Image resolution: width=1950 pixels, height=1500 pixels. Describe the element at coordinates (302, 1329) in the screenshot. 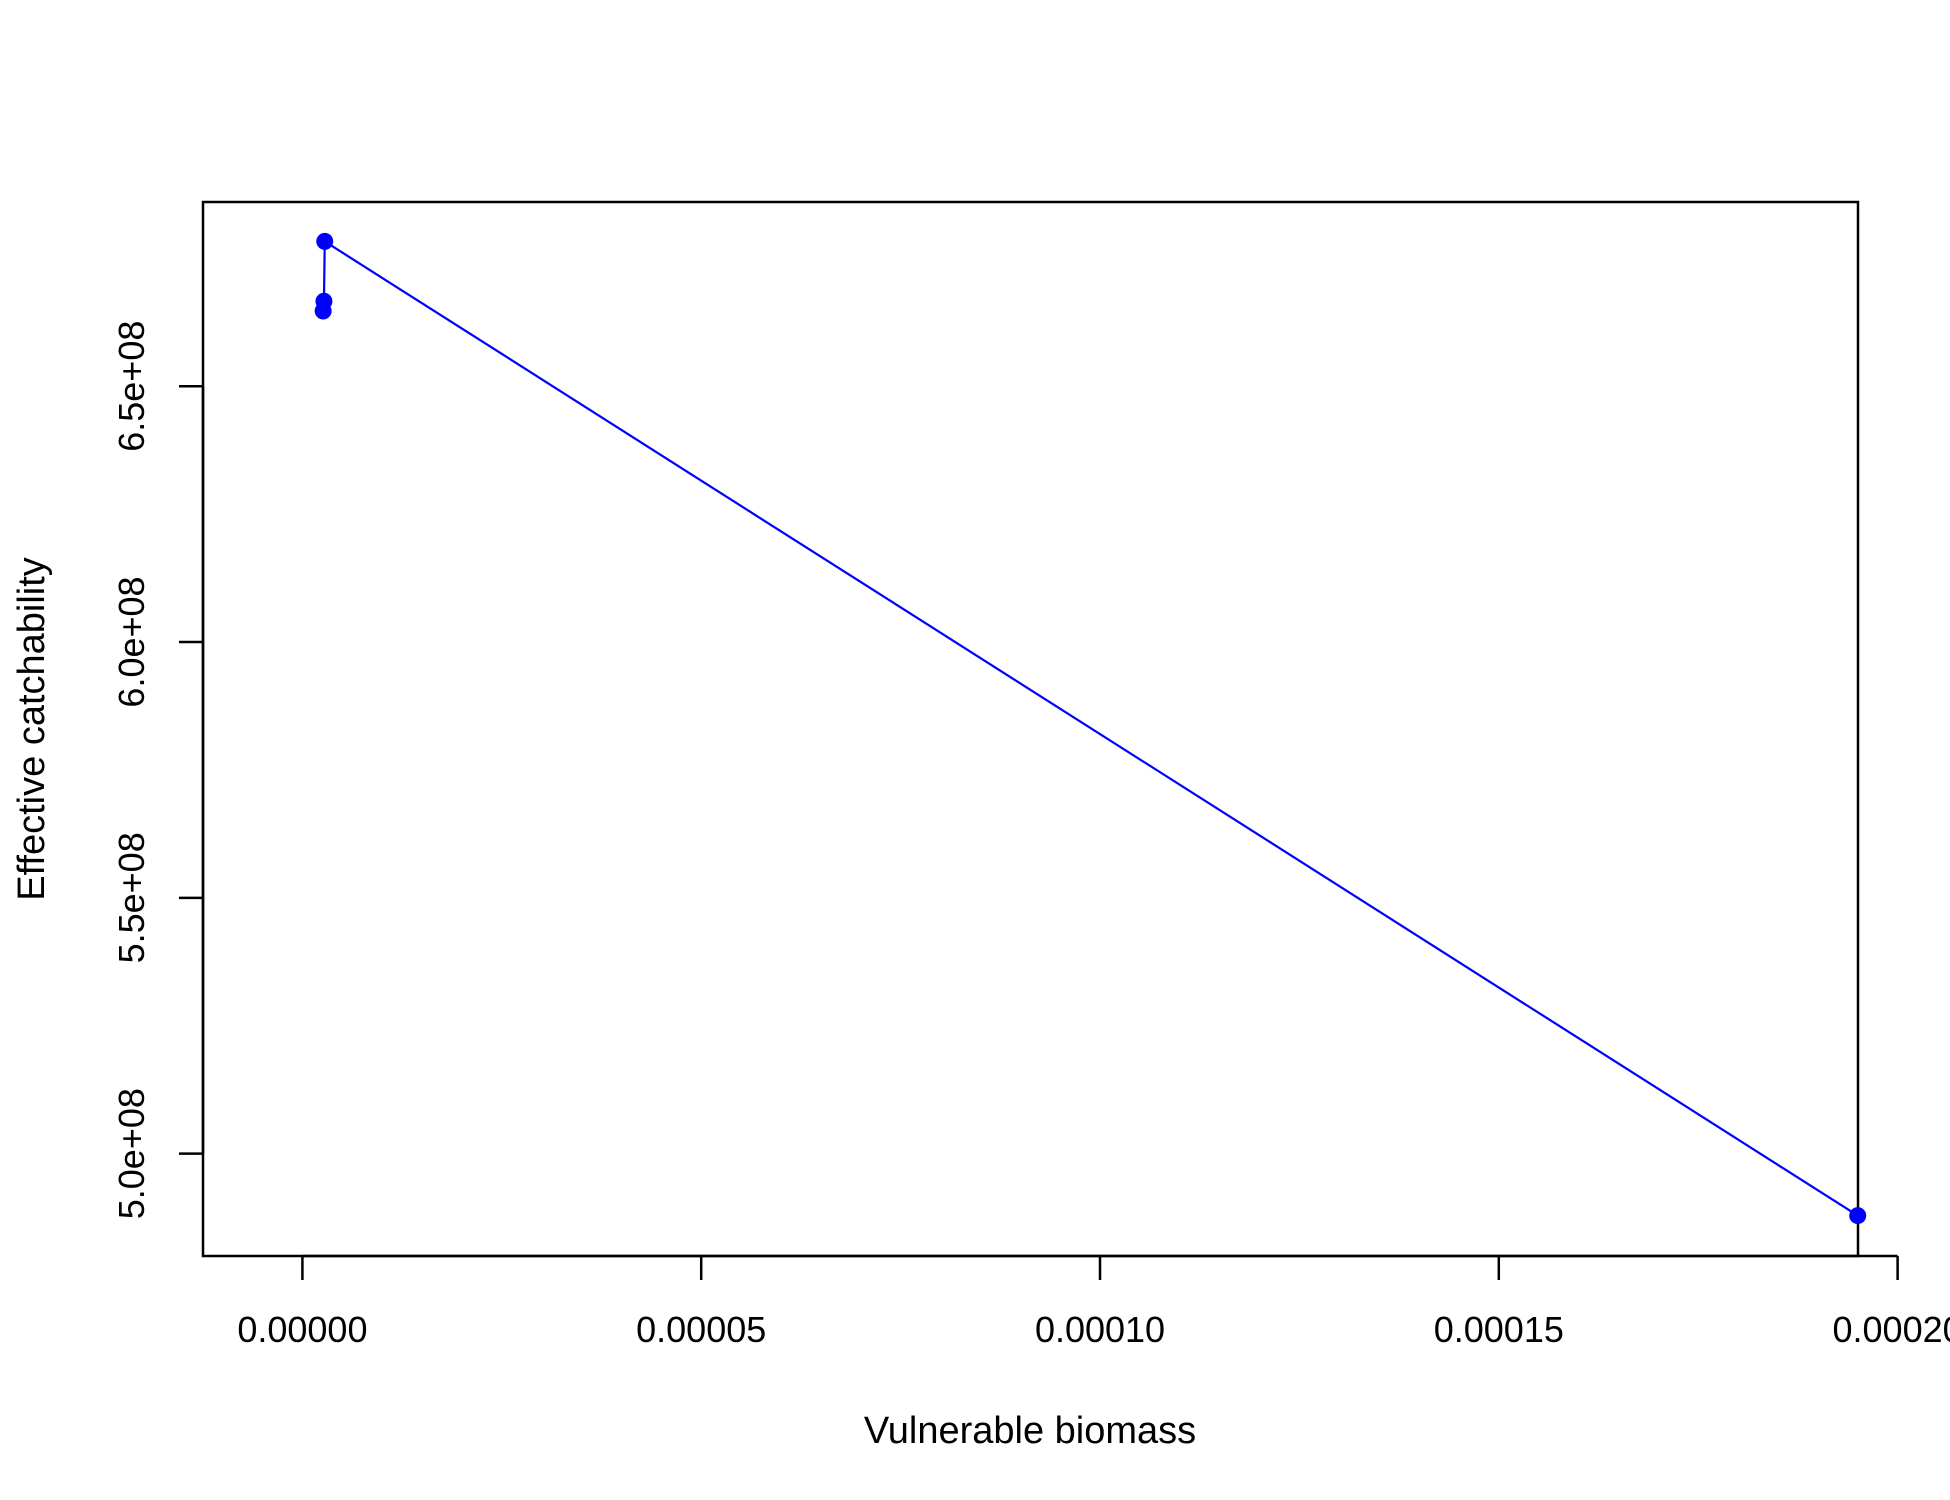

I see `x-tick-label: 0.00000` at that location.